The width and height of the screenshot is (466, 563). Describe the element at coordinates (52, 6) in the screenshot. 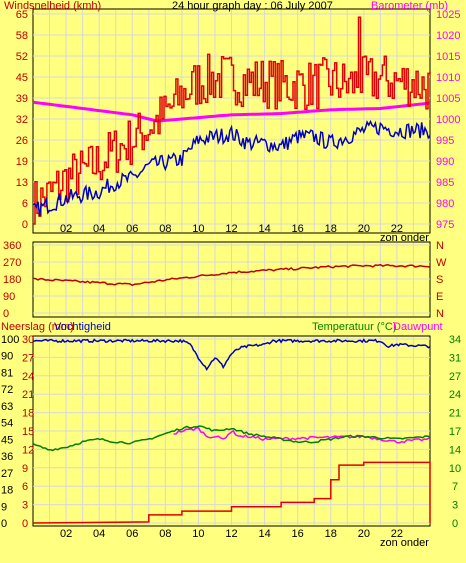

I see `wind-speed-axis-label: Windsnelheid (kmh)` at that location.